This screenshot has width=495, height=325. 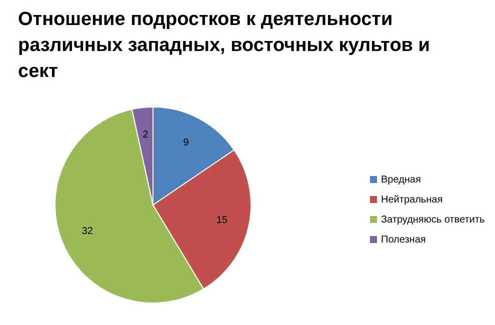 What do you see at coordinates (403, 240) in the screenshot?
I see `legend-label: Полезная` at bounding box center [403, 240].